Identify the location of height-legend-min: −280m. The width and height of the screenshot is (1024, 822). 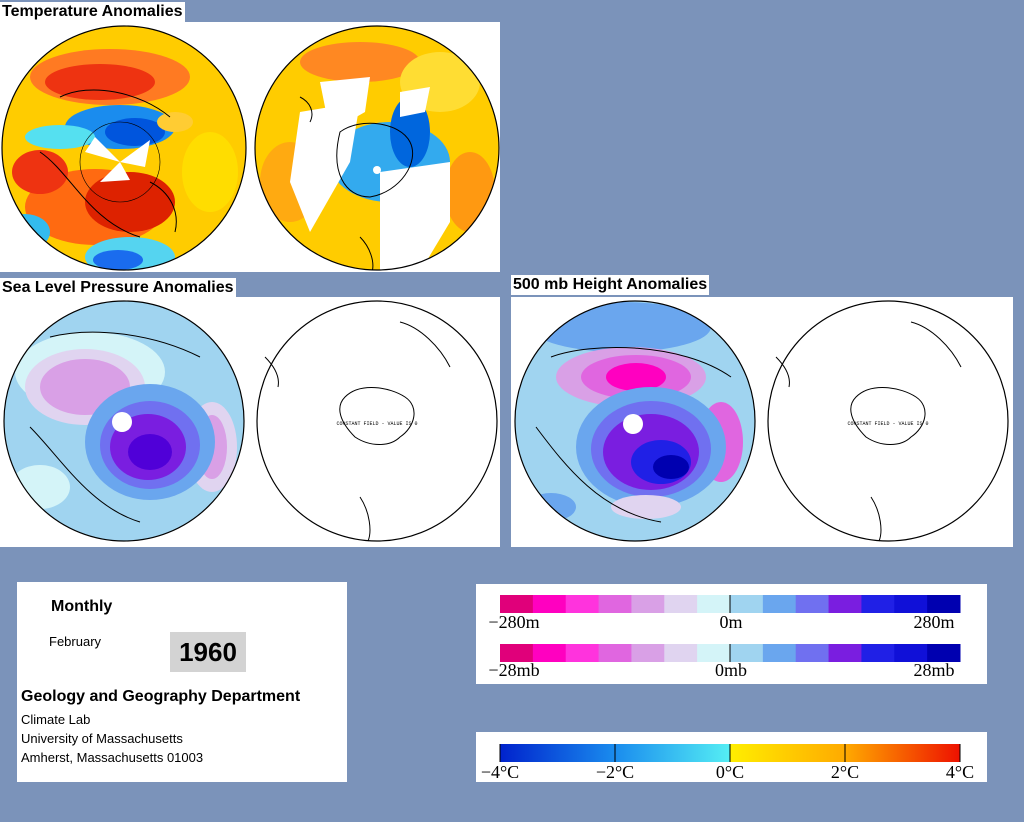
(513, 622).